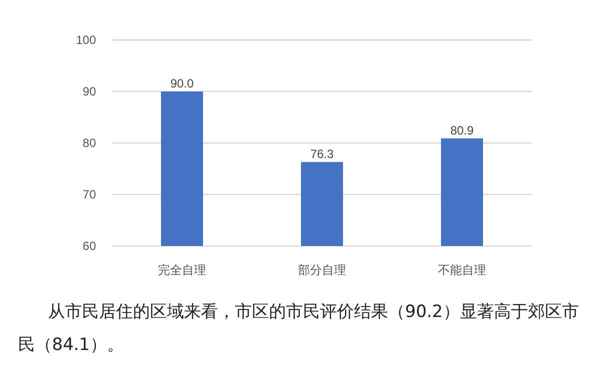 Image resolution: width=600 pixels, height=379 pixels. Describe the element at coordinates (182, 83) in the screenshot. I see `data-label: 90.0` at that location.